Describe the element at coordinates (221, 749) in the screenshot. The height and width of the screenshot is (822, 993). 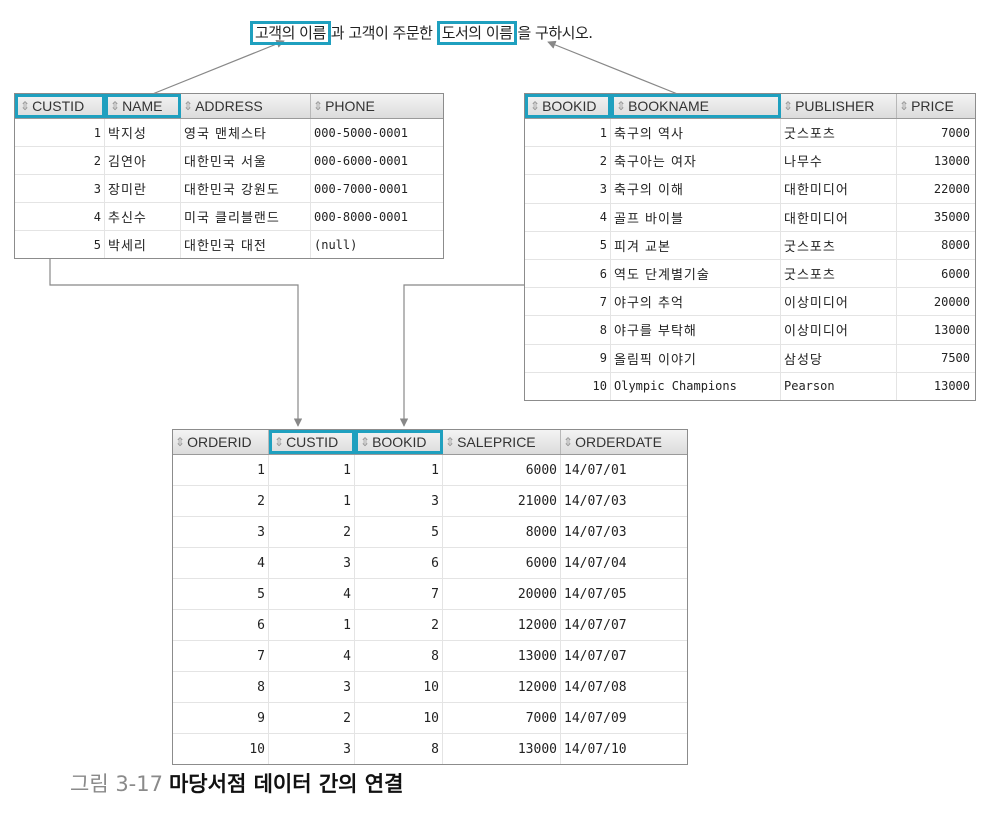
I see `cell-orderid: 10` at that location.